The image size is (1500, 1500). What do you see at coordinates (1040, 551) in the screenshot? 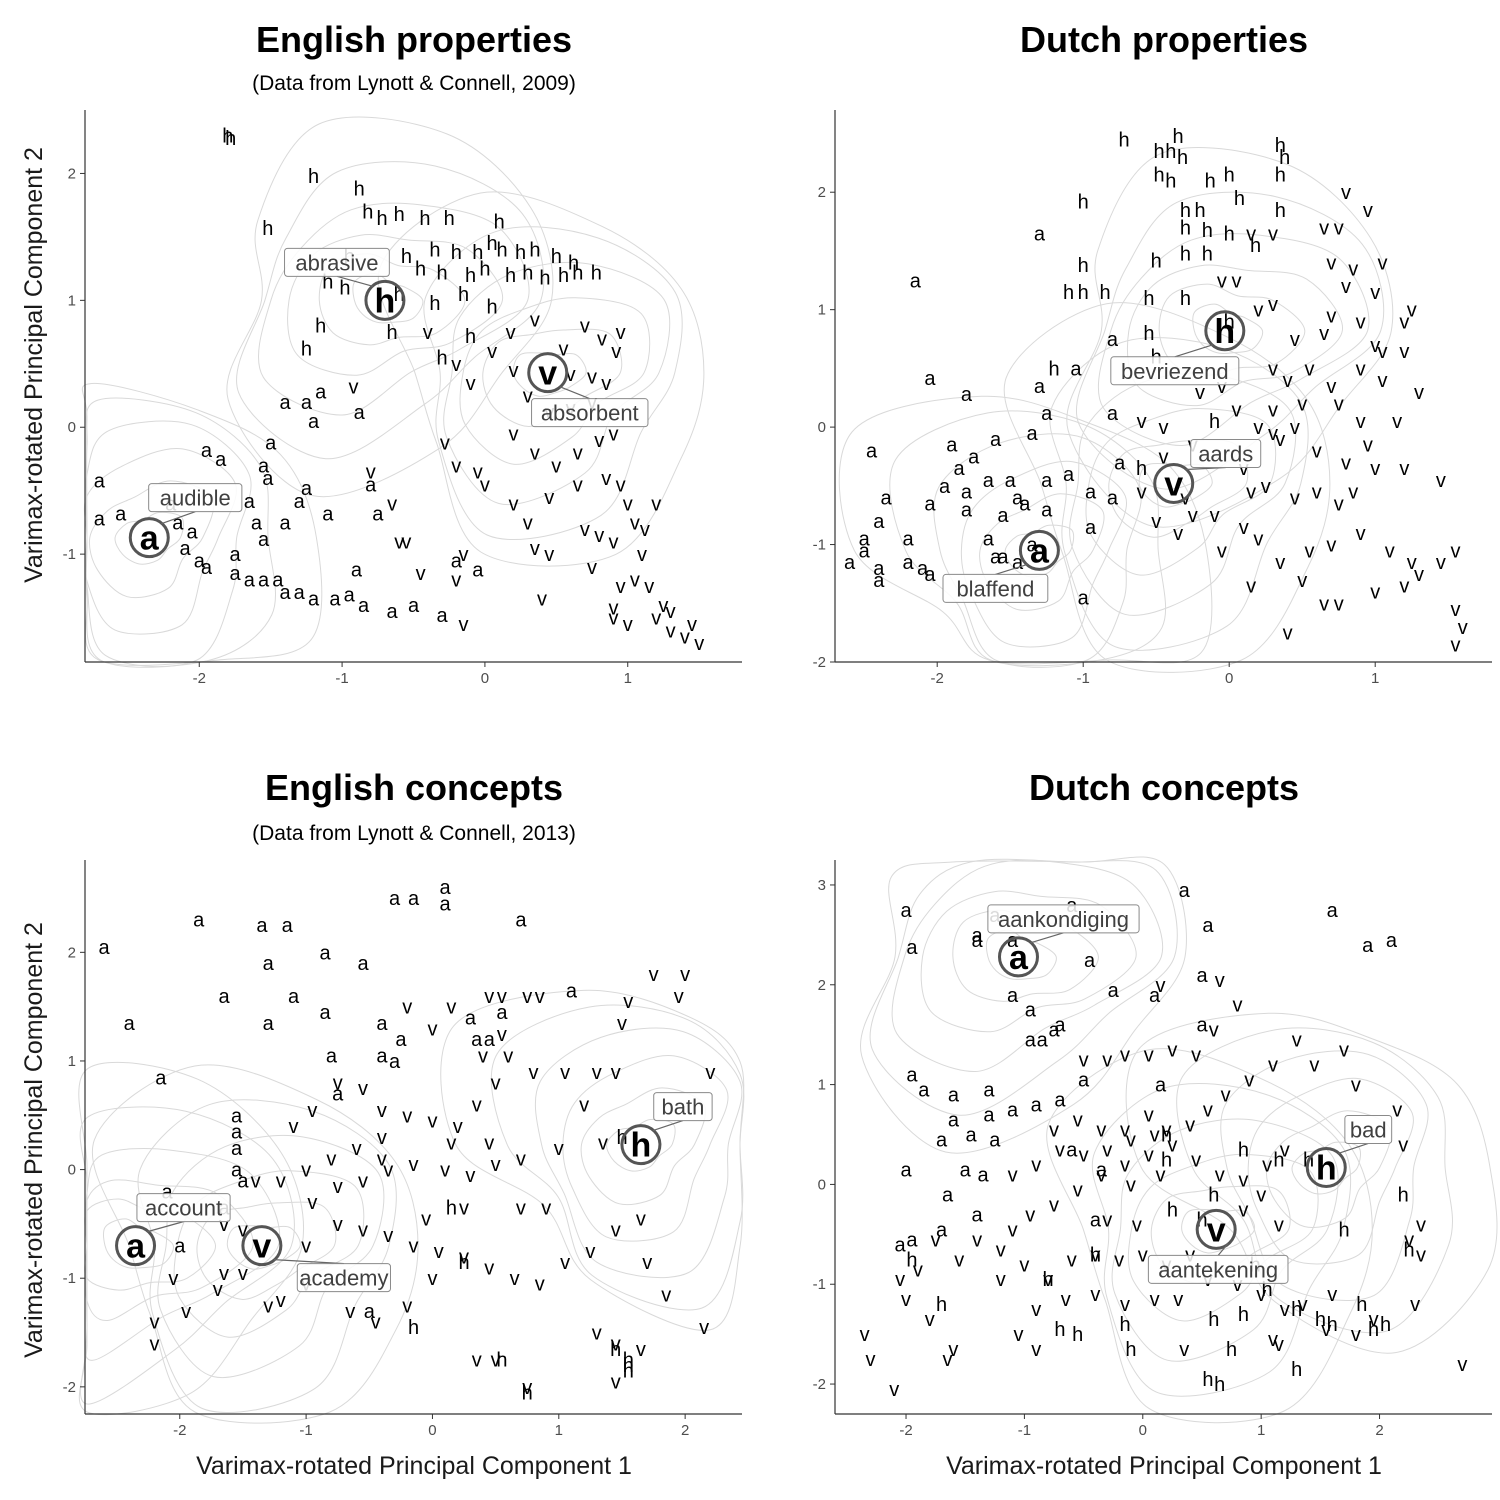
I see `highlight-letter: a` at bounding box center [1040, 551].